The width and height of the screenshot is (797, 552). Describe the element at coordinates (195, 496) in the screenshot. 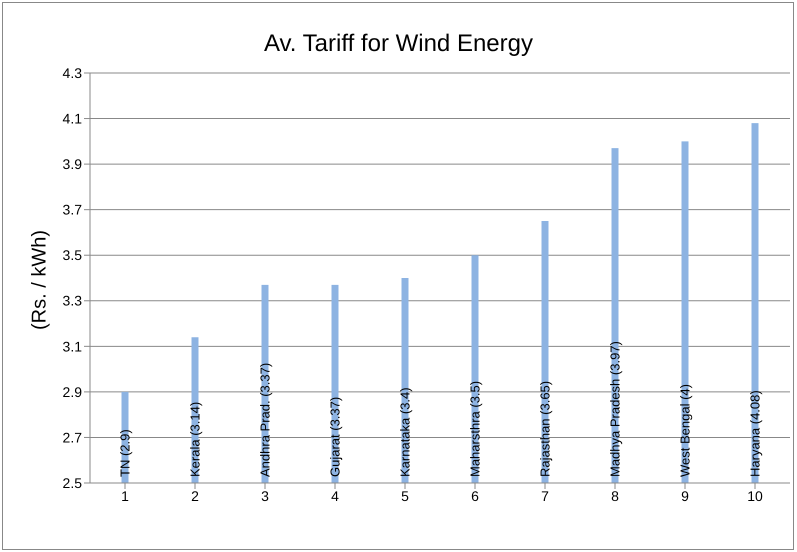

I see `x-tick-label: 2` at that location.